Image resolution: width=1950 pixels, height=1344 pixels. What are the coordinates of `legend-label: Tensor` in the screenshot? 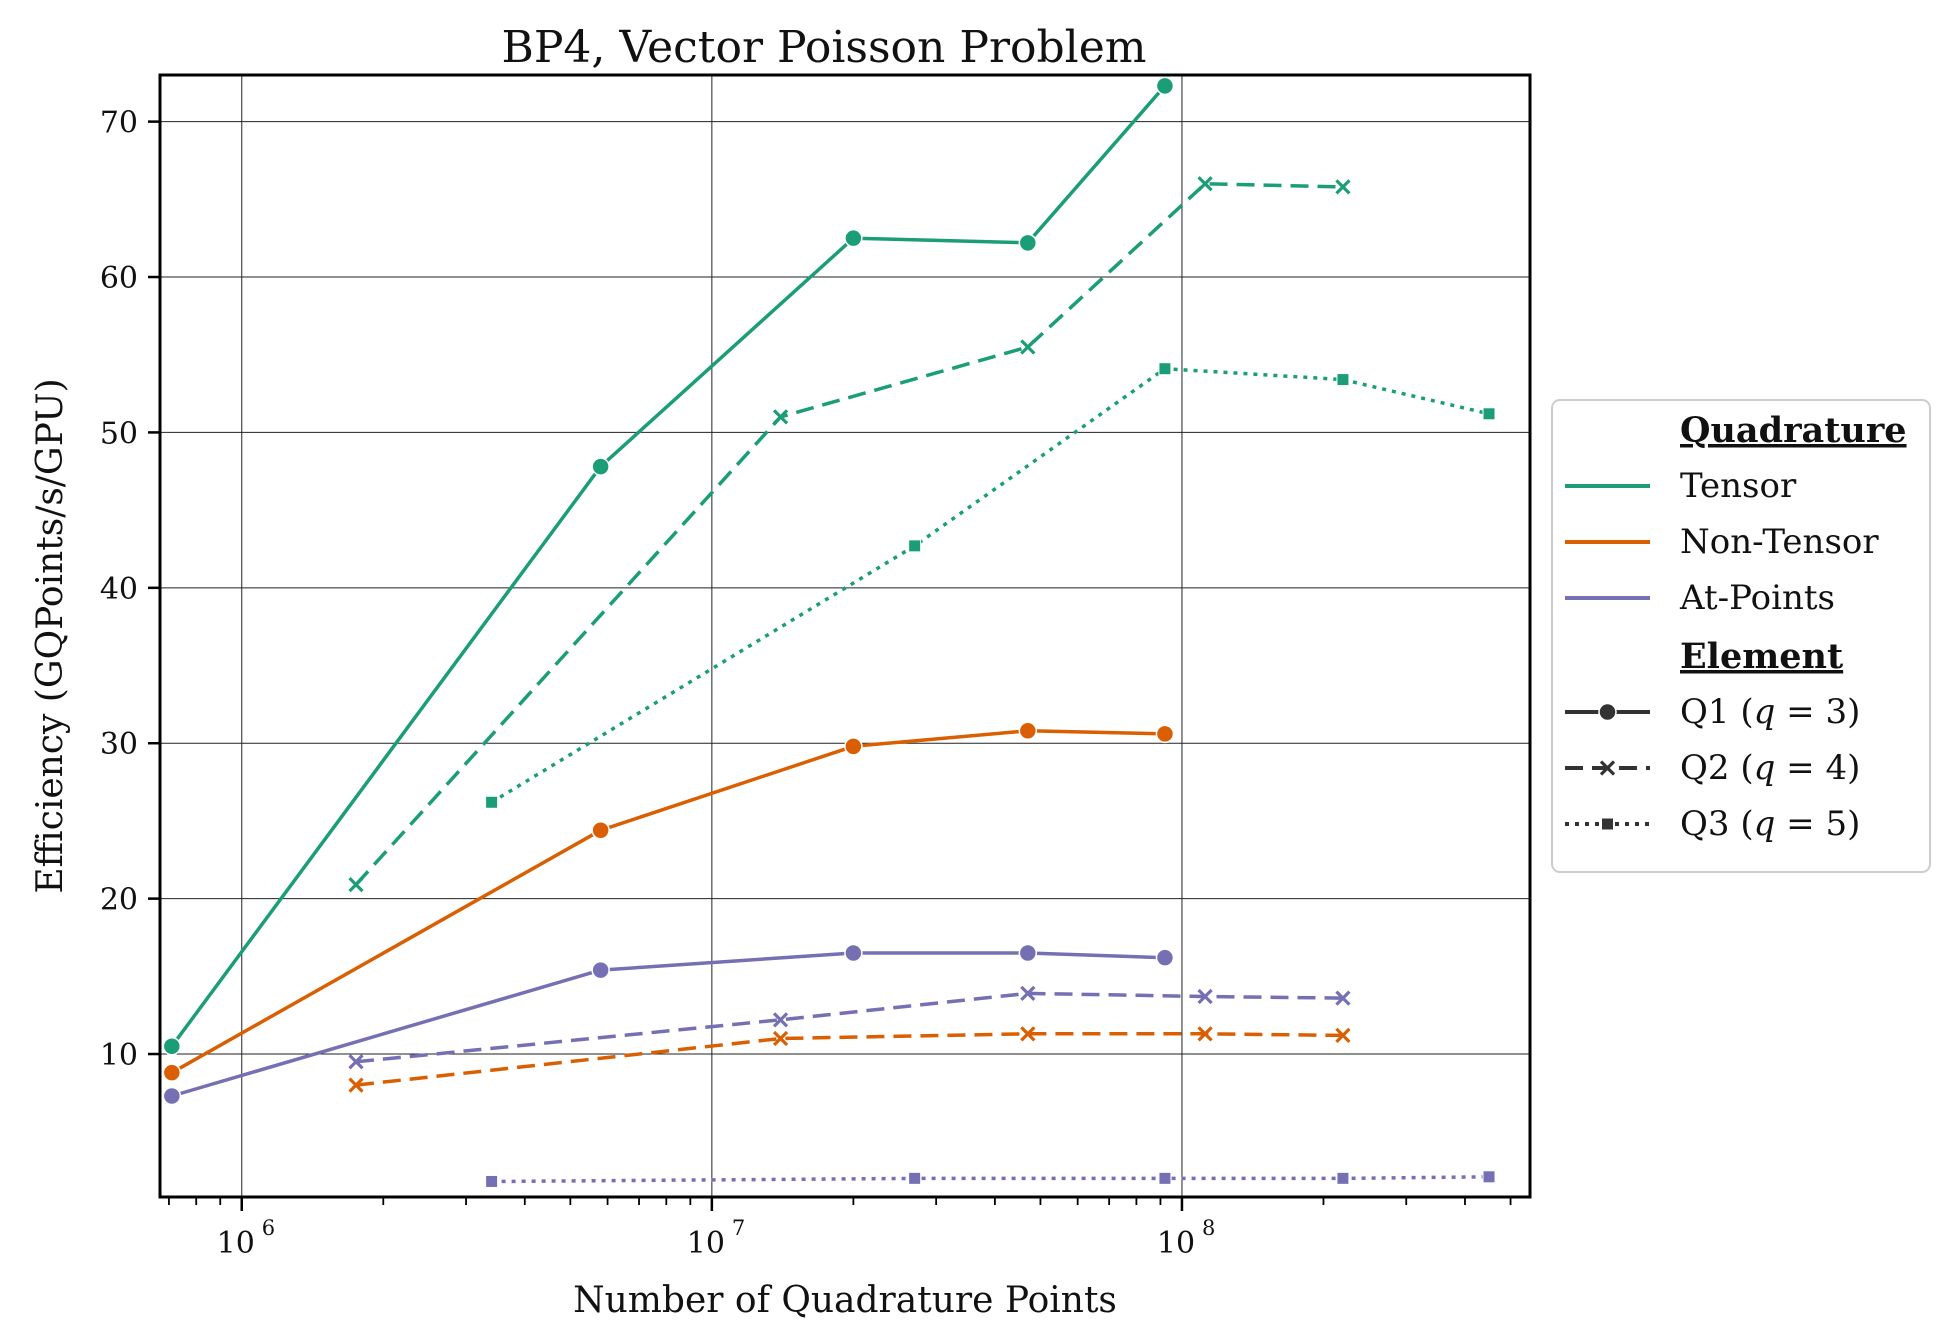 It's located at (1738, 486).